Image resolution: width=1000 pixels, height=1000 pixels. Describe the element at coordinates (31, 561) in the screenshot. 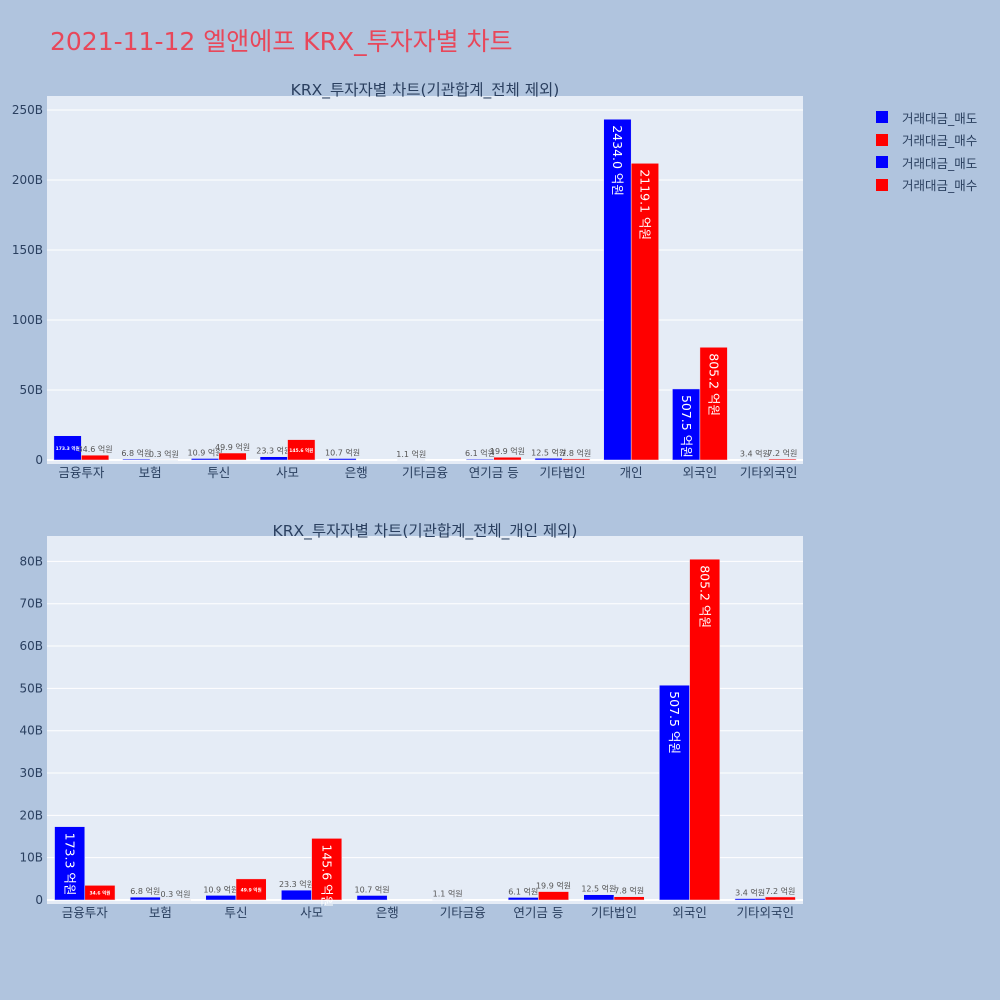

I see `y-tick-label: 80B` at that location.